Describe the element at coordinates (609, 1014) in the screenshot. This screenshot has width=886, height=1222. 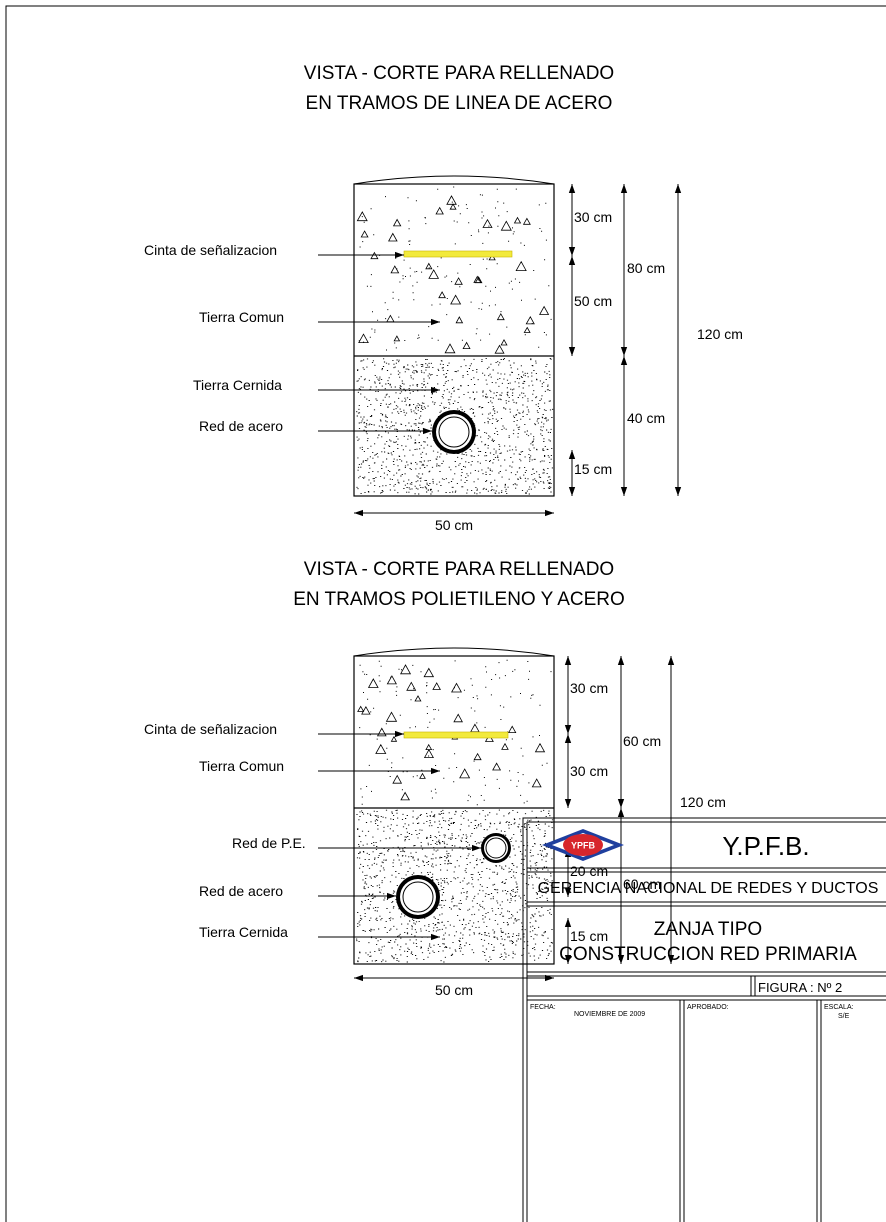
I see `fecha-value: NOVIEMBRE DE 2009` at that location.